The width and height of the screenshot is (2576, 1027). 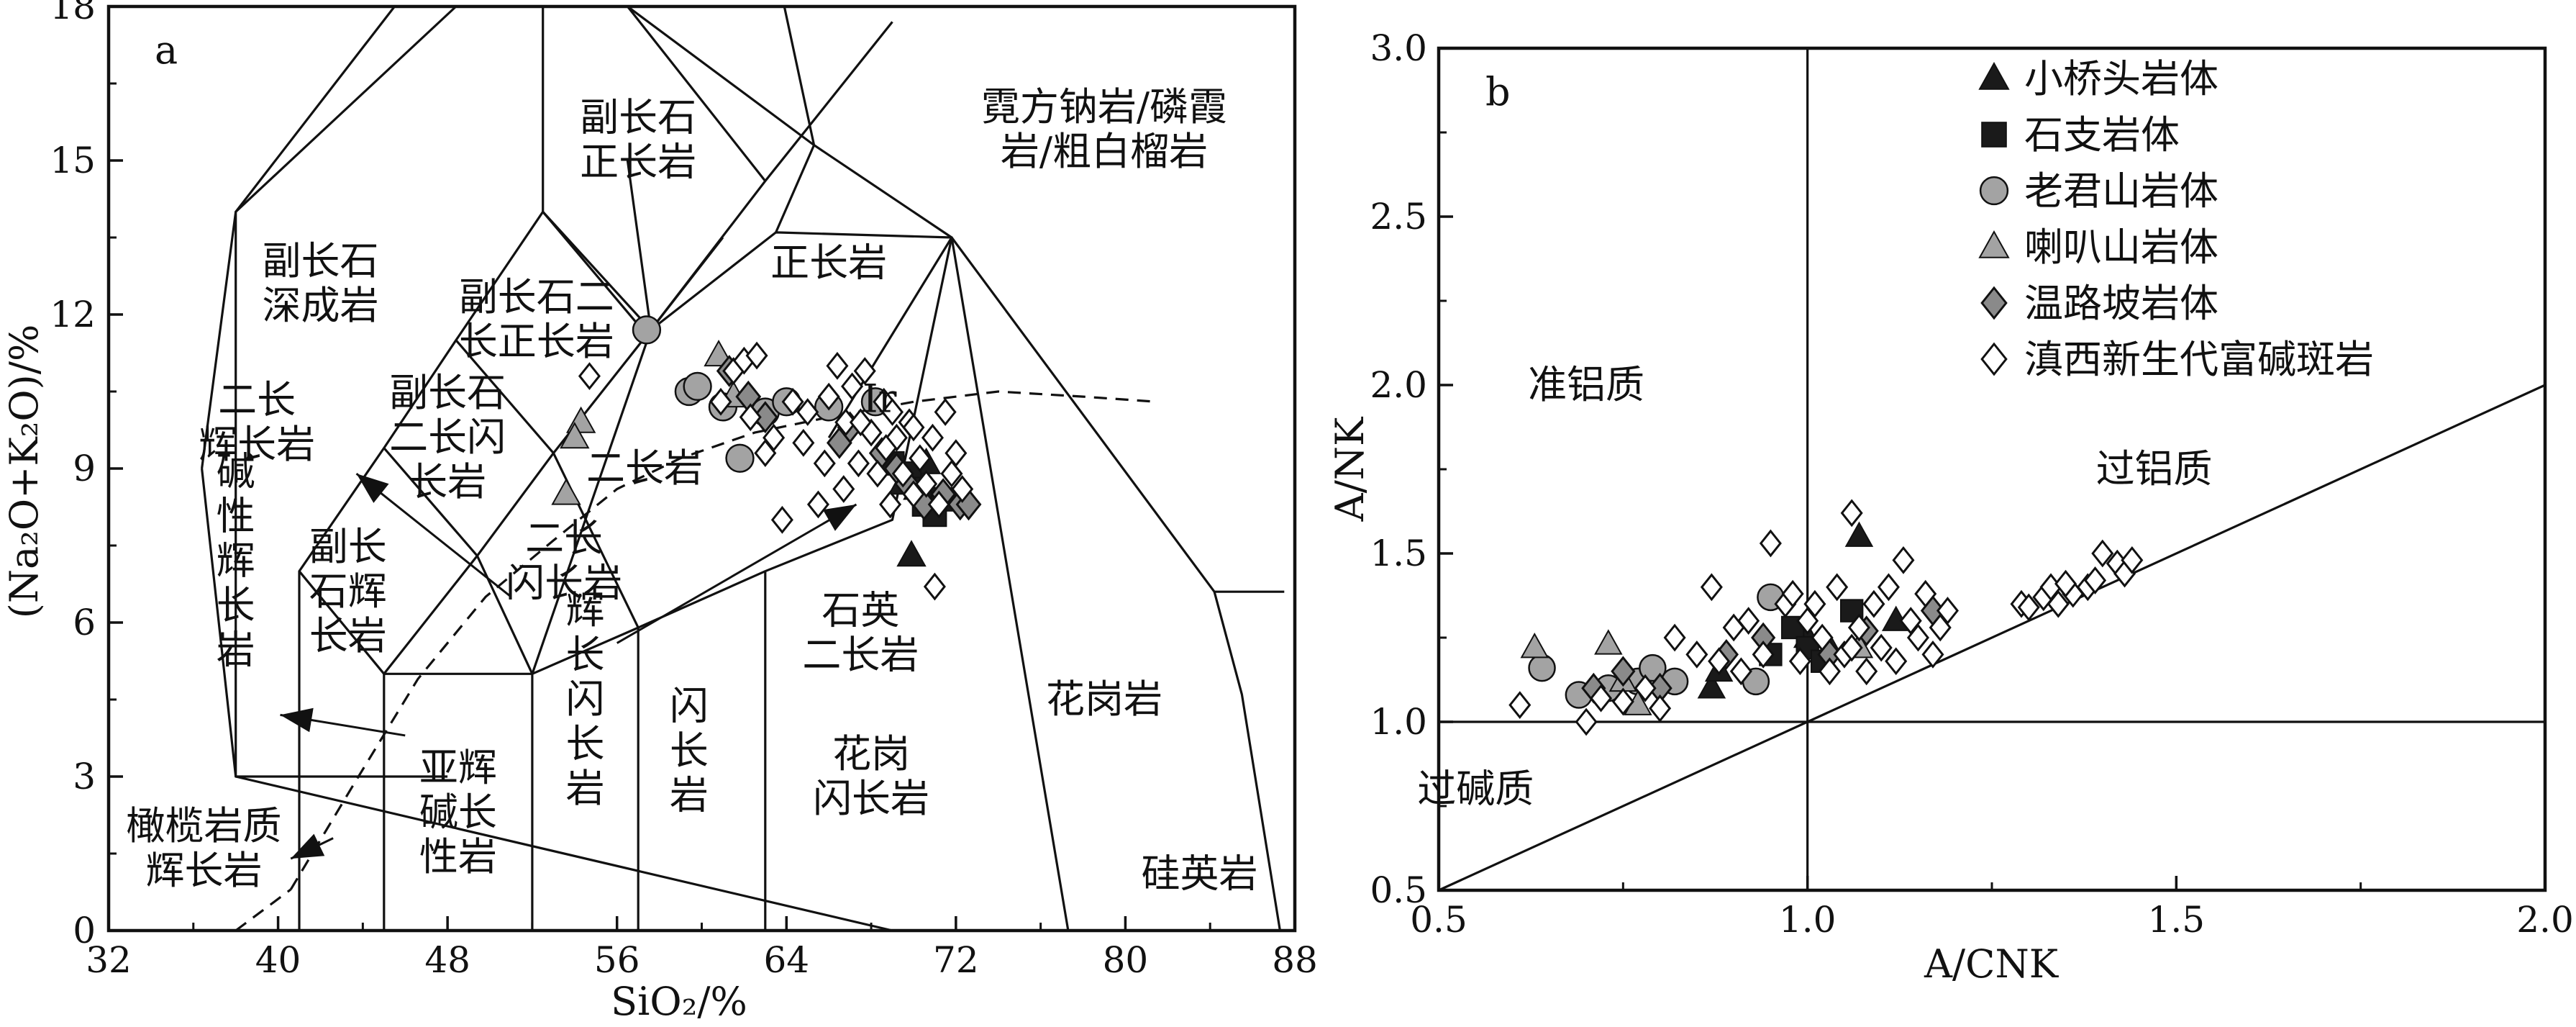 What do you see at coordinates (73, 160) in the screenshot?
I see `y-tick-label-a-15: 15` at bounding box center [73, 160].